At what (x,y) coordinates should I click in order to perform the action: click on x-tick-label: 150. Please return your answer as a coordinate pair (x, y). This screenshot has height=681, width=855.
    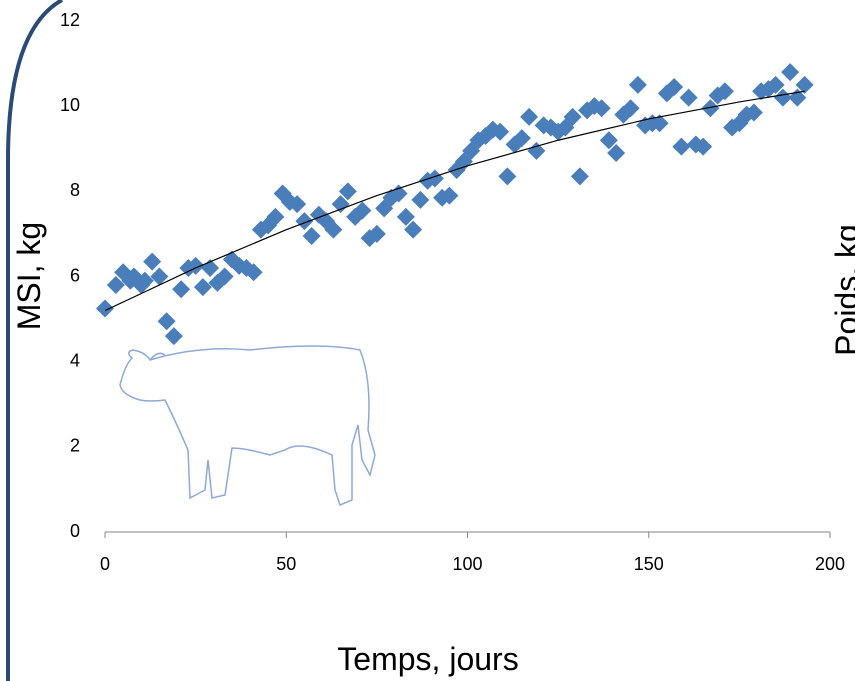
    Looking at the image, I should click on (649, 564).